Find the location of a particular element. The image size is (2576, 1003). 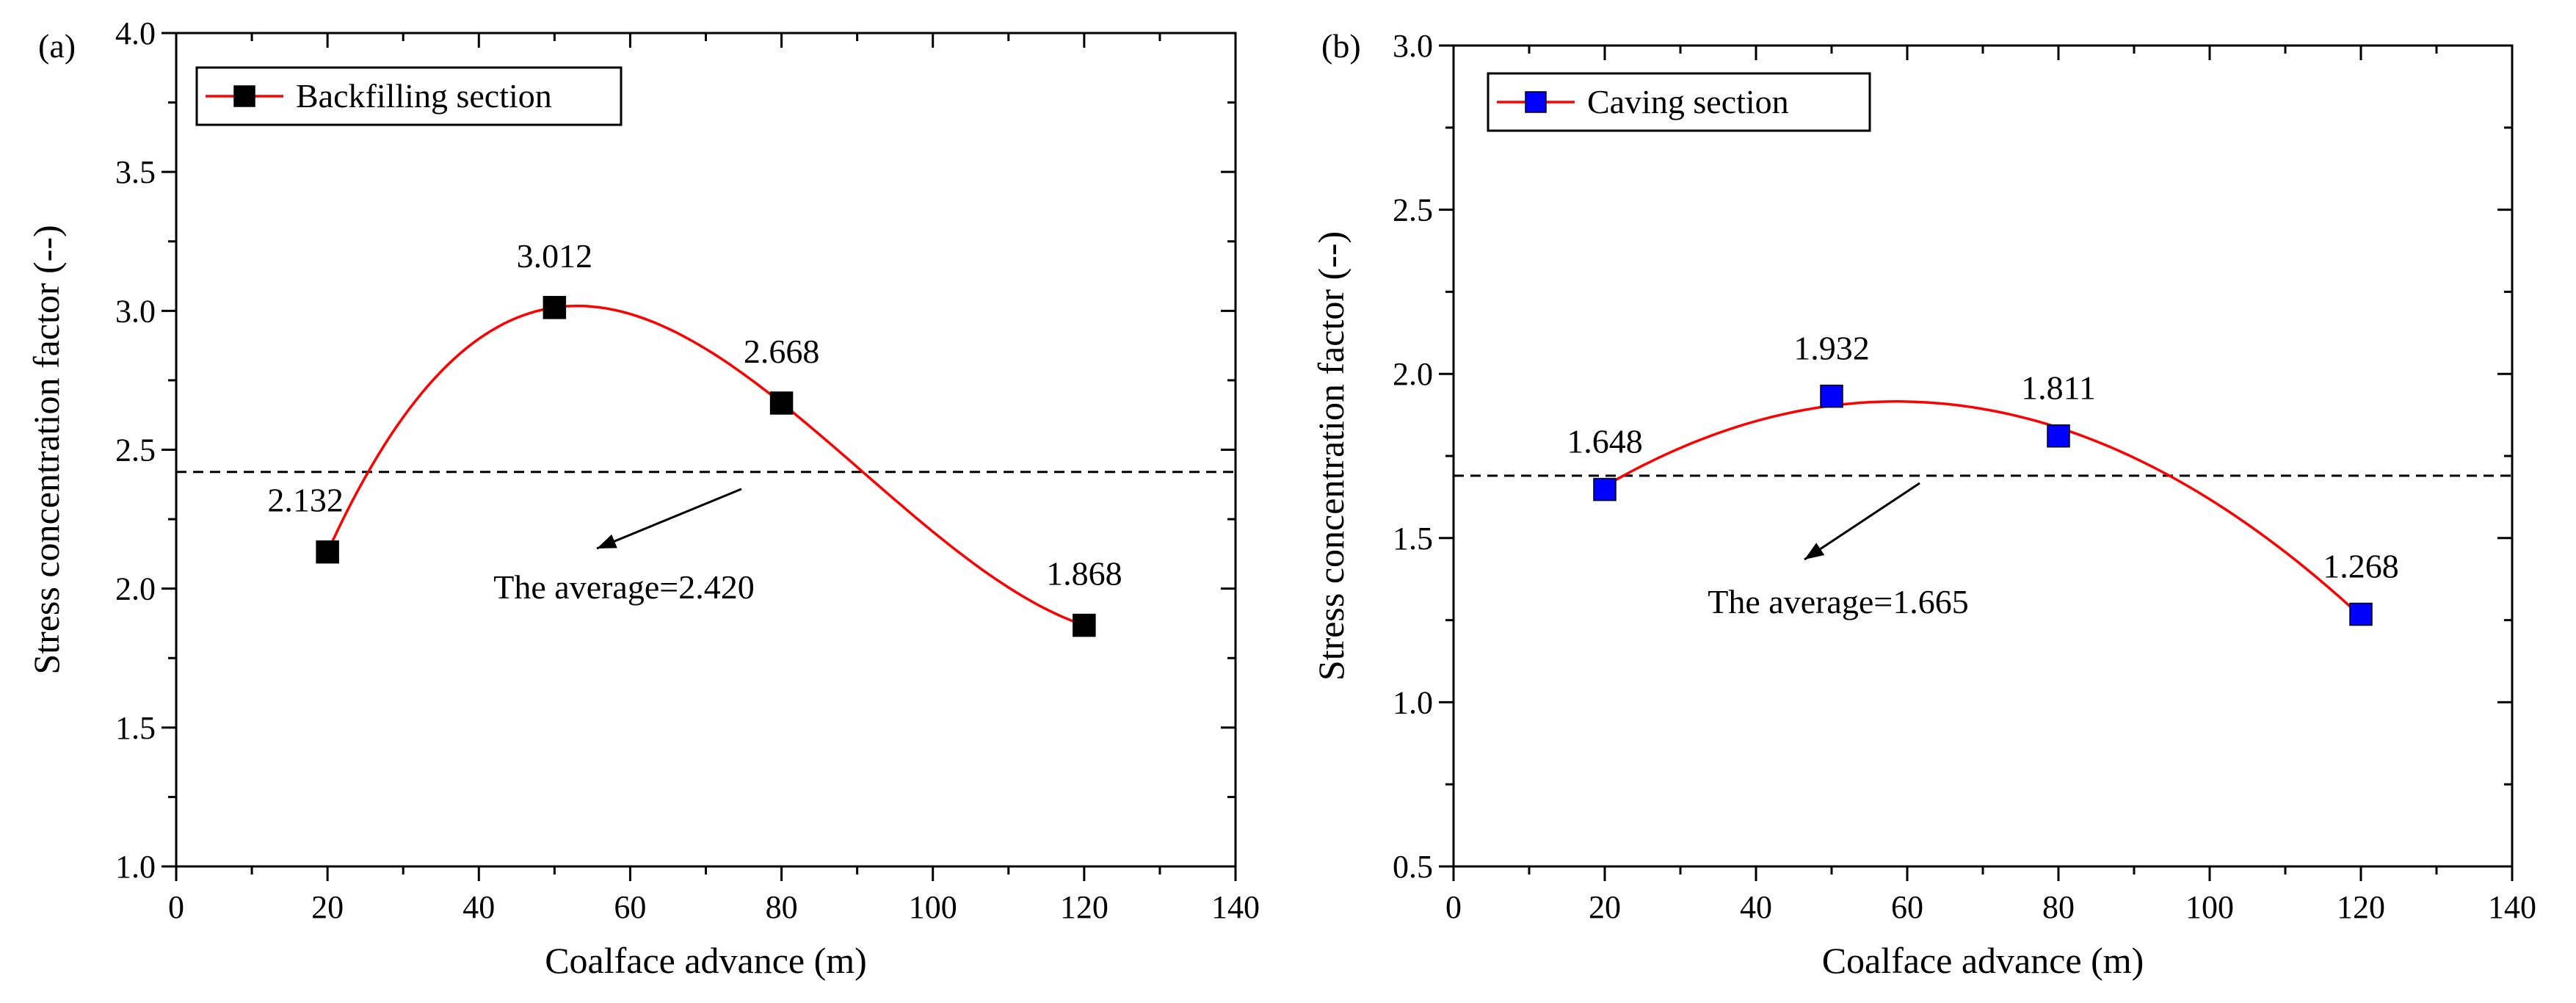

data-label: 1.268 is located at coordinates (2361, 567).